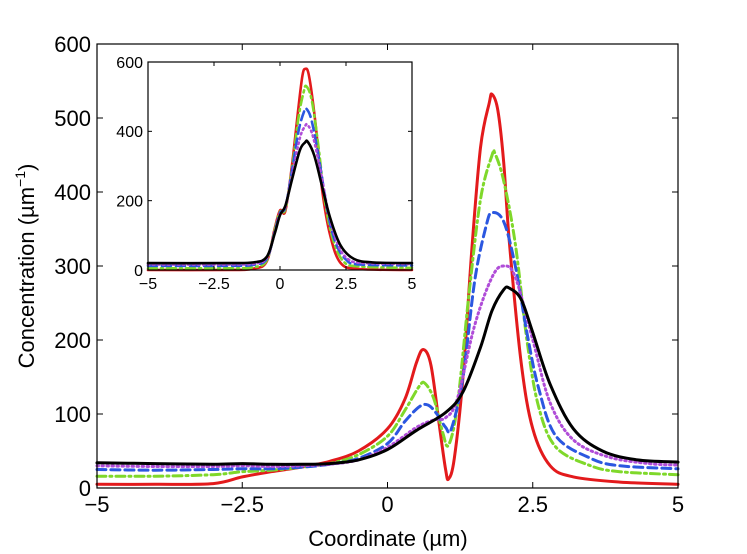 The image size is (747, 554). Describe the element at coordinates (129, 63) in the screenshot. I see `inset-y-tick-label: 600` at that location.